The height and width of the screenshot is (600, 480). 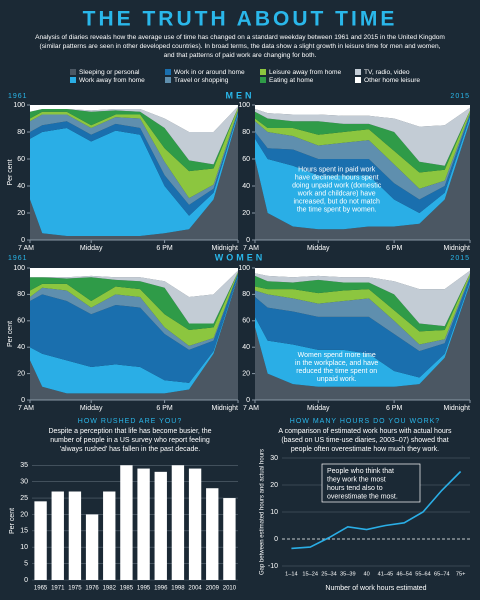 What do you see at coordinates (112, 80) in the screenshot?
I see `legend-label: Work away from home` at bounding box center [112, 80].